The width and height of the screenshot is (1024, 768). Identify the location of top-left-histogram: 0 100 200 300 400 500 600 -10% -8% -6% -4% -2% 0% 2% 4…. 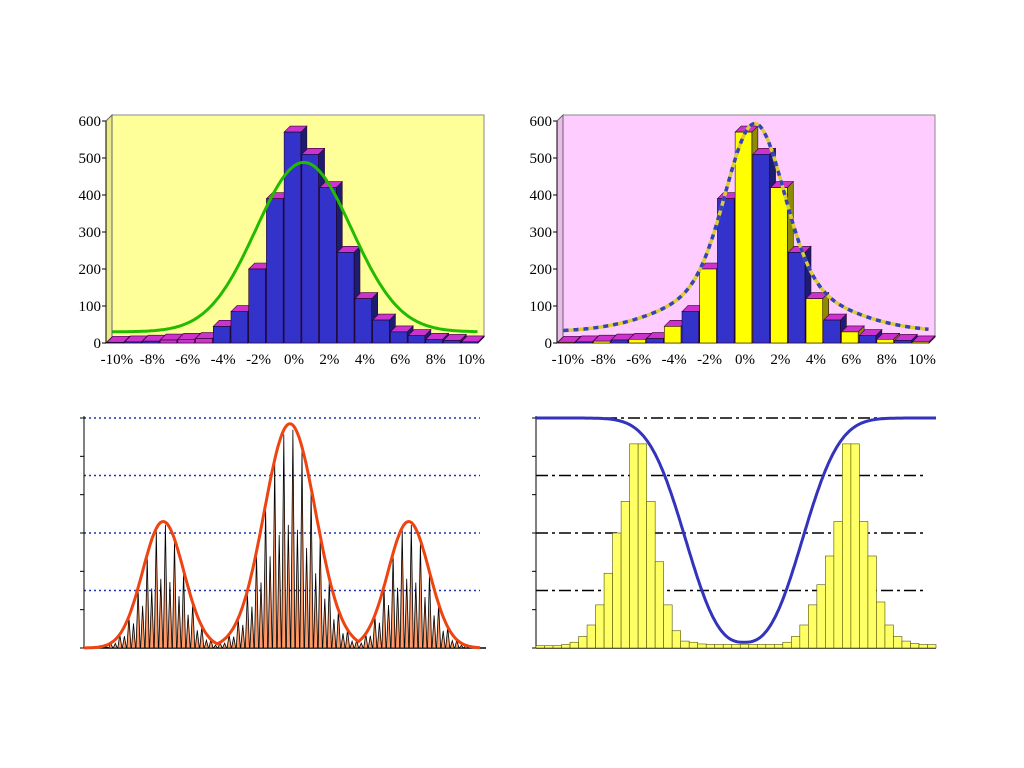
(282, 240).